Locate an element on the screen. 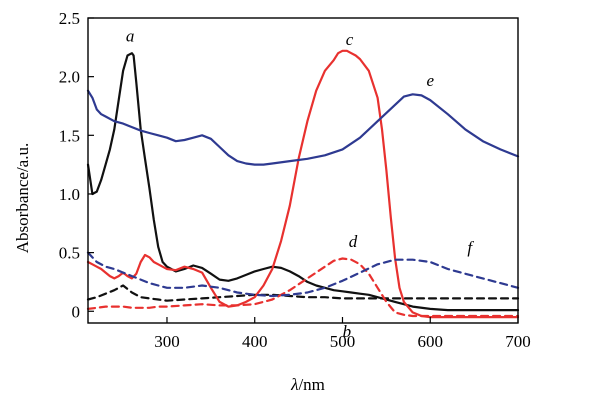 Image resolution: width=597 pixels, height=406 pixels. series-line-d is located at coordinates (303, 287).